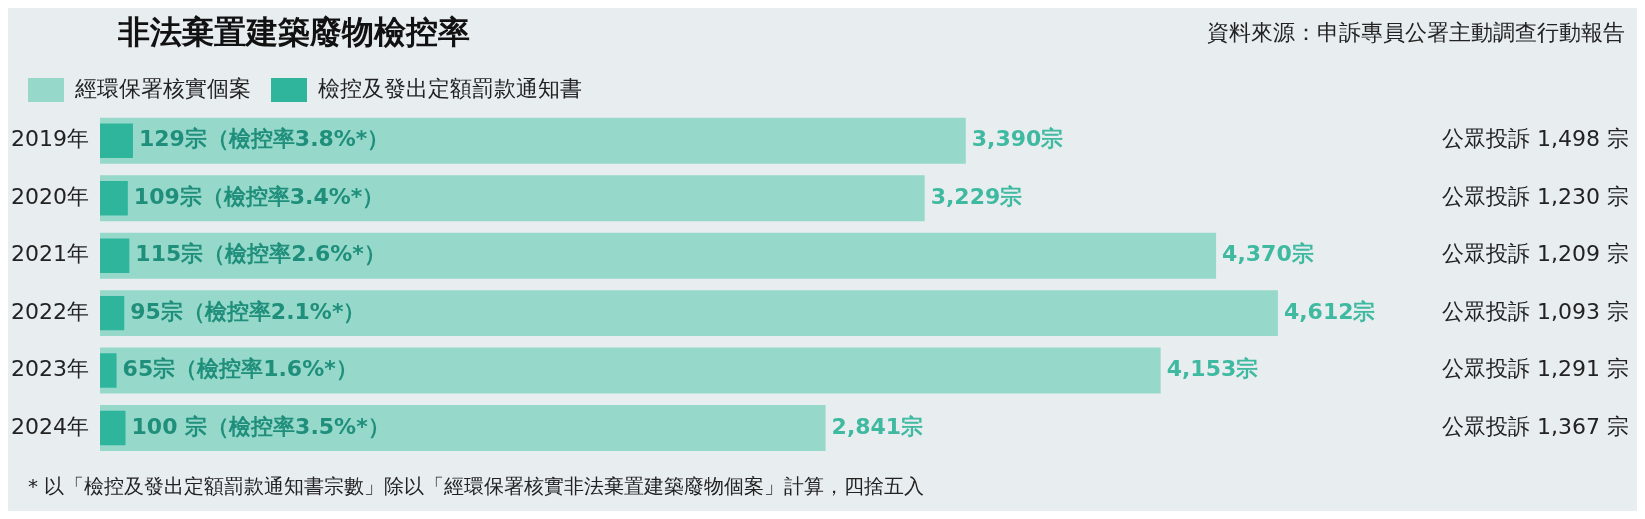  I want to click on data-label: 2,841宗, so click(877, 426).